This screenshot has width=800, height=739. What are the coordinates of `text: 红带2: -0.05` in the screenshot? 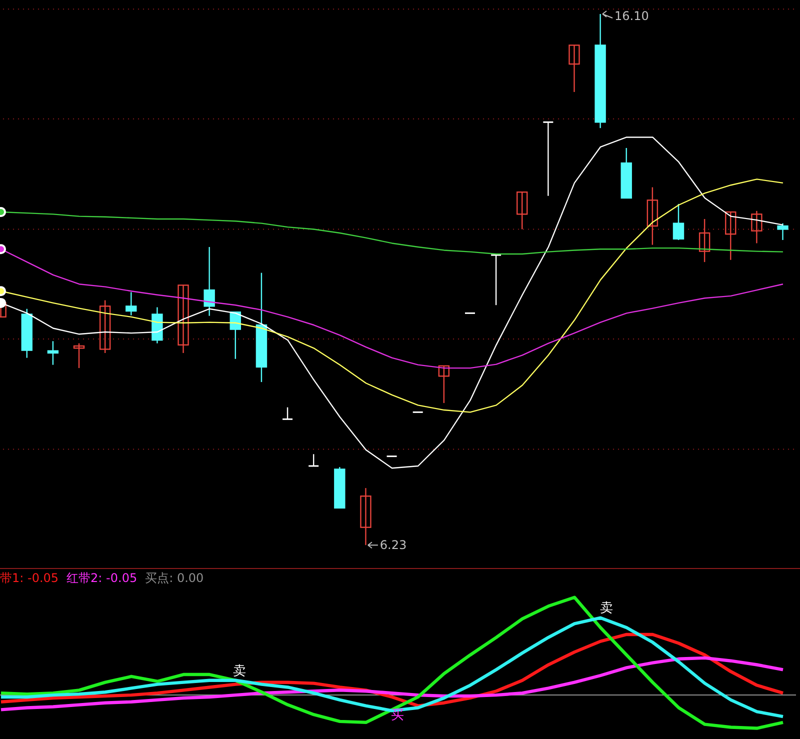 It's located at (102, 578).